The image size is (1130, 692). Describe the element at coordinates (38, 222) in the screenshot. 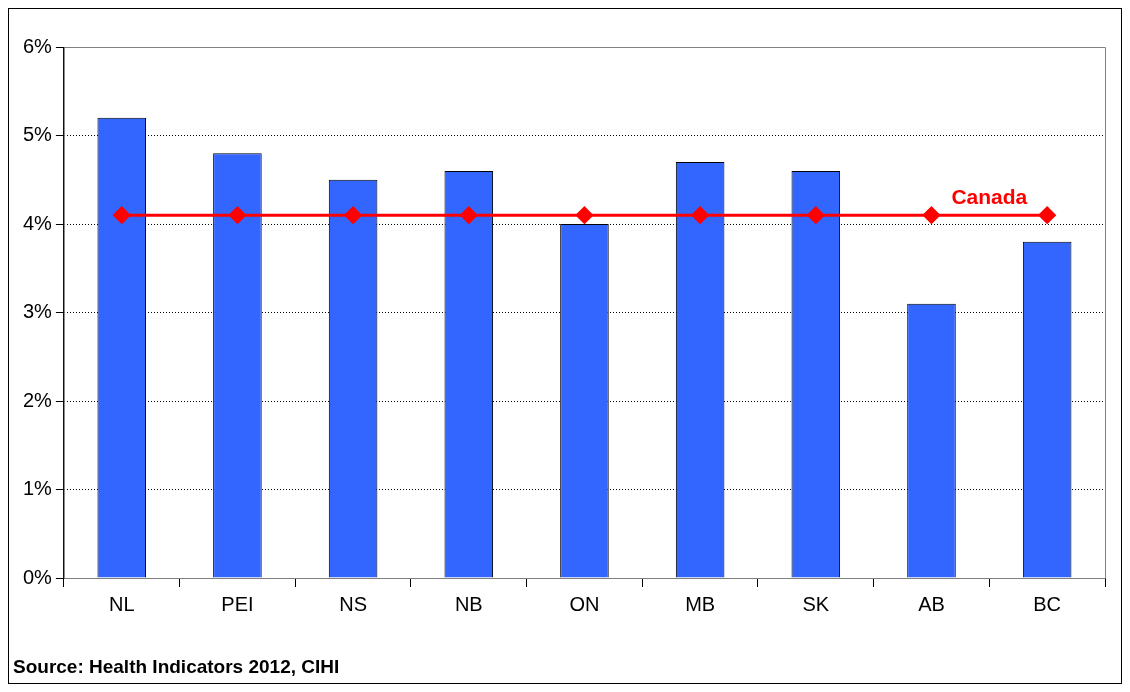

I see `y-tick-label: 4%` at that location.